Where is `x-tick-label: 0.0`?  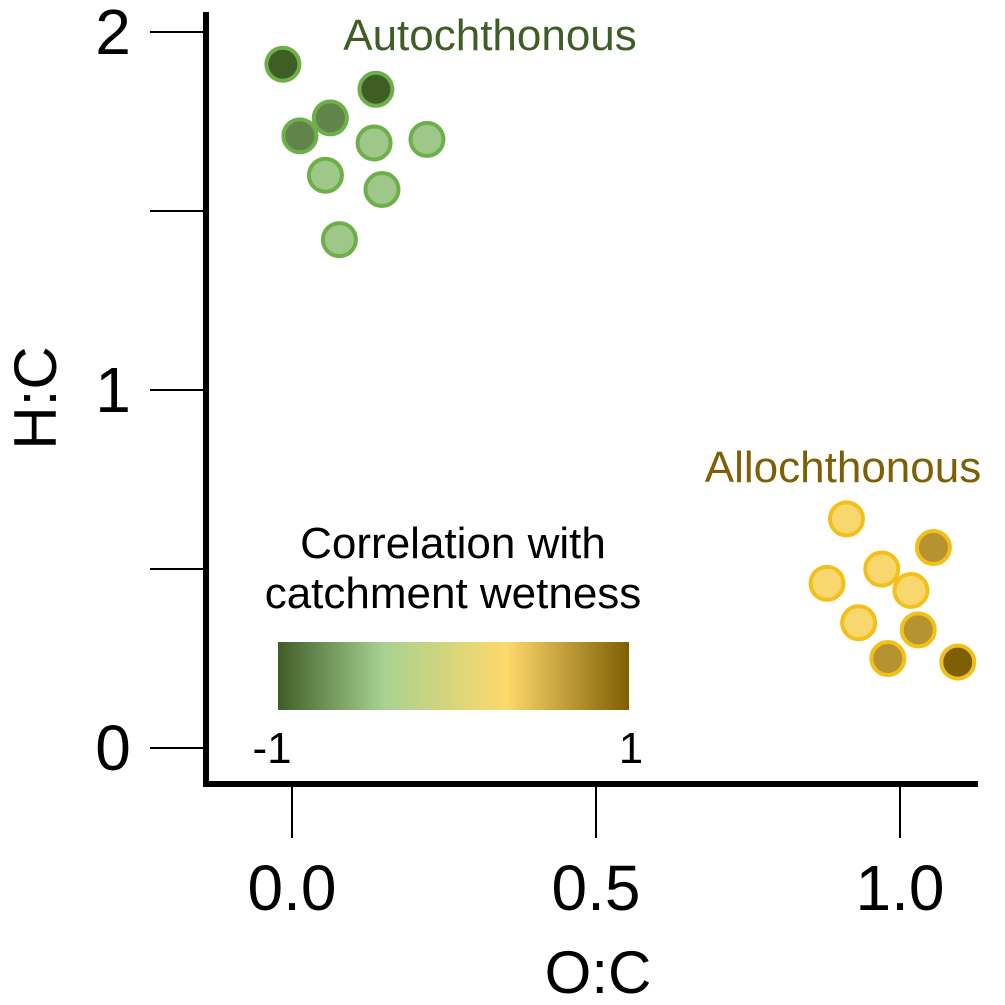
x-tick-label: 0.0 is located at coordinates (292, 888).